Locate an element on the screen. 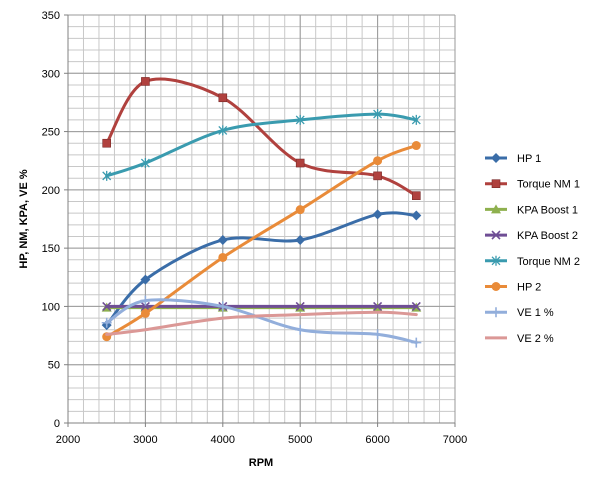 The width and height of the screenshot is (602, 489). x-tick-label: 3000 is located at coordinates (145, 440).